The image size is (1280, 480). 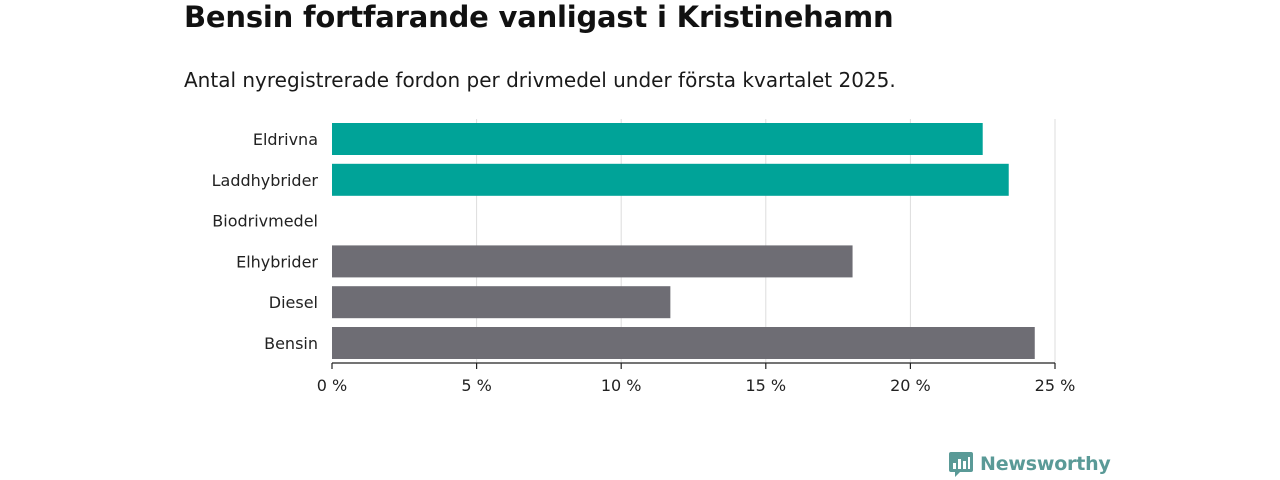 I want to click on x-tick-label: 25 %, so click(x=1055, y=385).